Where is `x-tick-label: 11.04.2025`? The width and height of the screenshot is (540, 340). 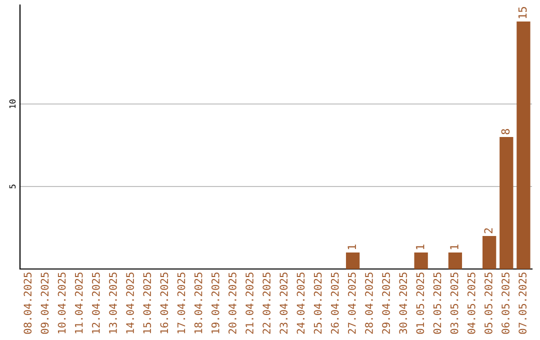
x-tick-label: 11.04.2025 is located at coordinates (78, 303).